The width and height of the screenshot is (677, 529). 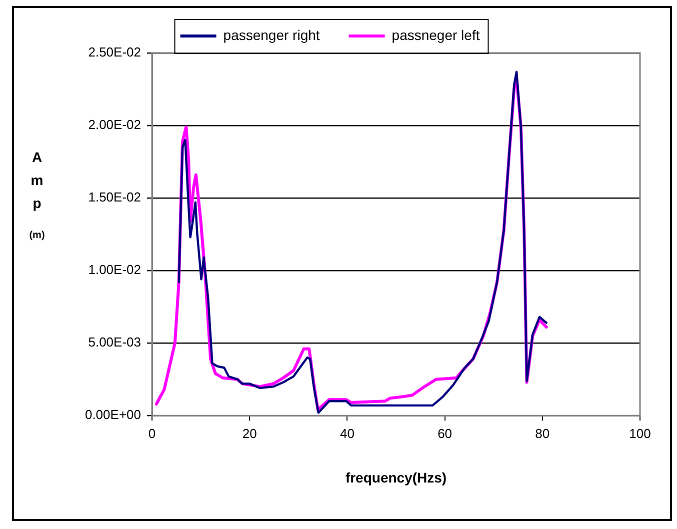 I want to click on x-tick-label: 80, so click(x=542, y=433).